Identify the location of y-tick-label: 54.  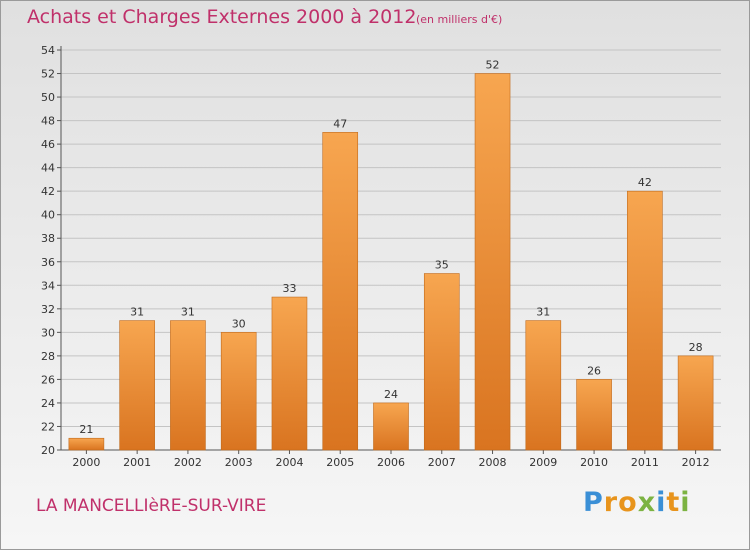
(48, 50).